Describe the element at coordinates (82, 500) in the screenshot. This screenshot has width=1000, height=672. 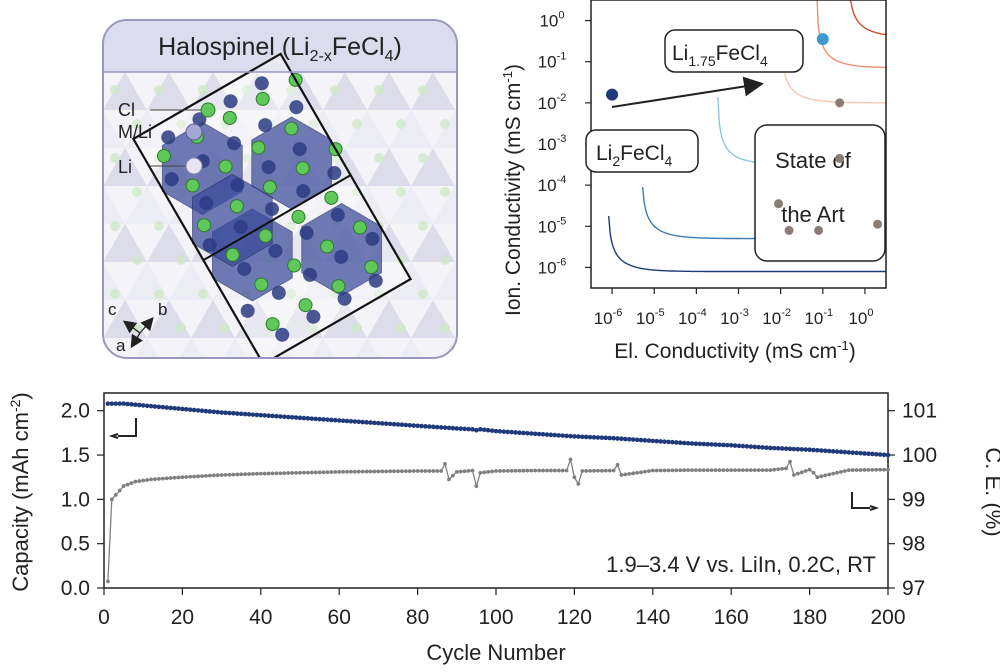
I see `cycling-left-ticks: 0.0 0.5 1.0 1.5 2.0` at that location.